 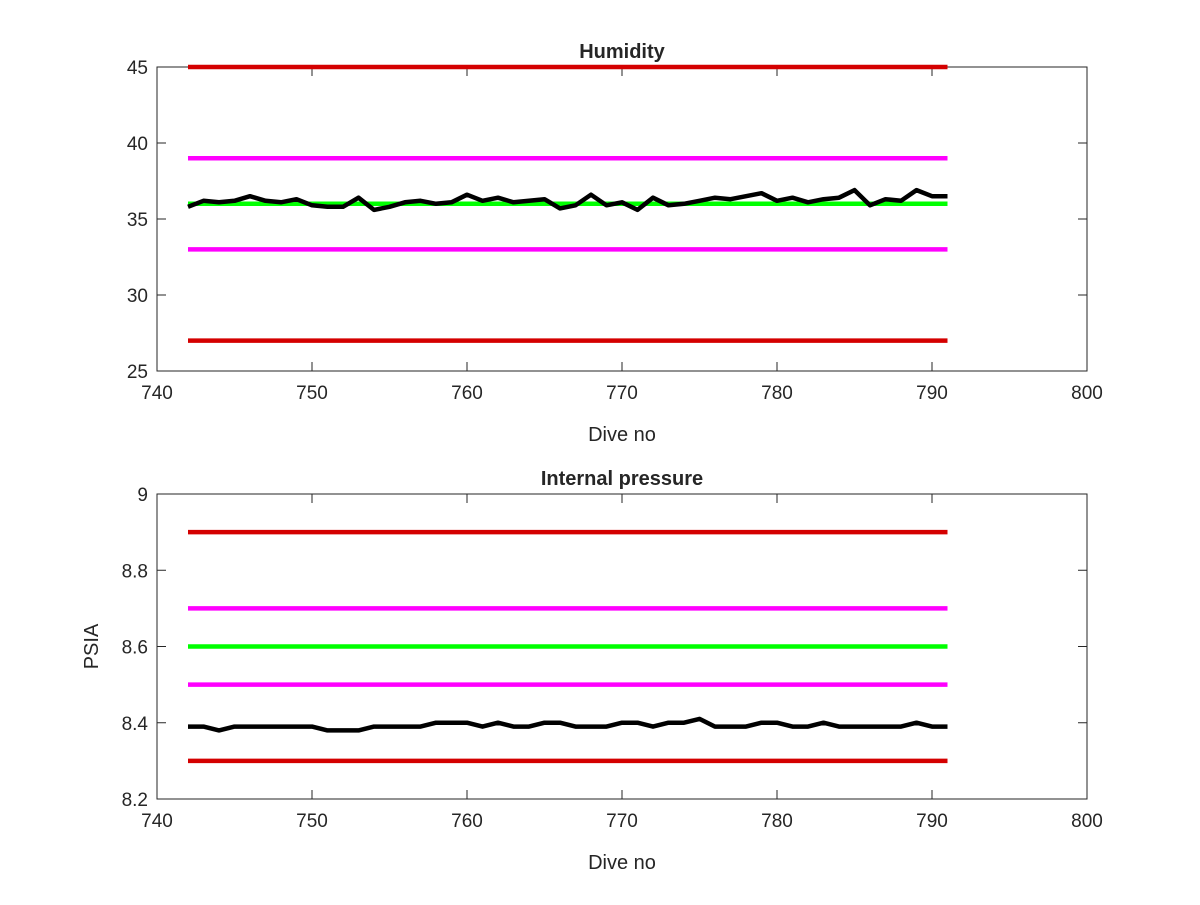 I want to click on y-tick-label: 8.6, so click(x=135, y=648).